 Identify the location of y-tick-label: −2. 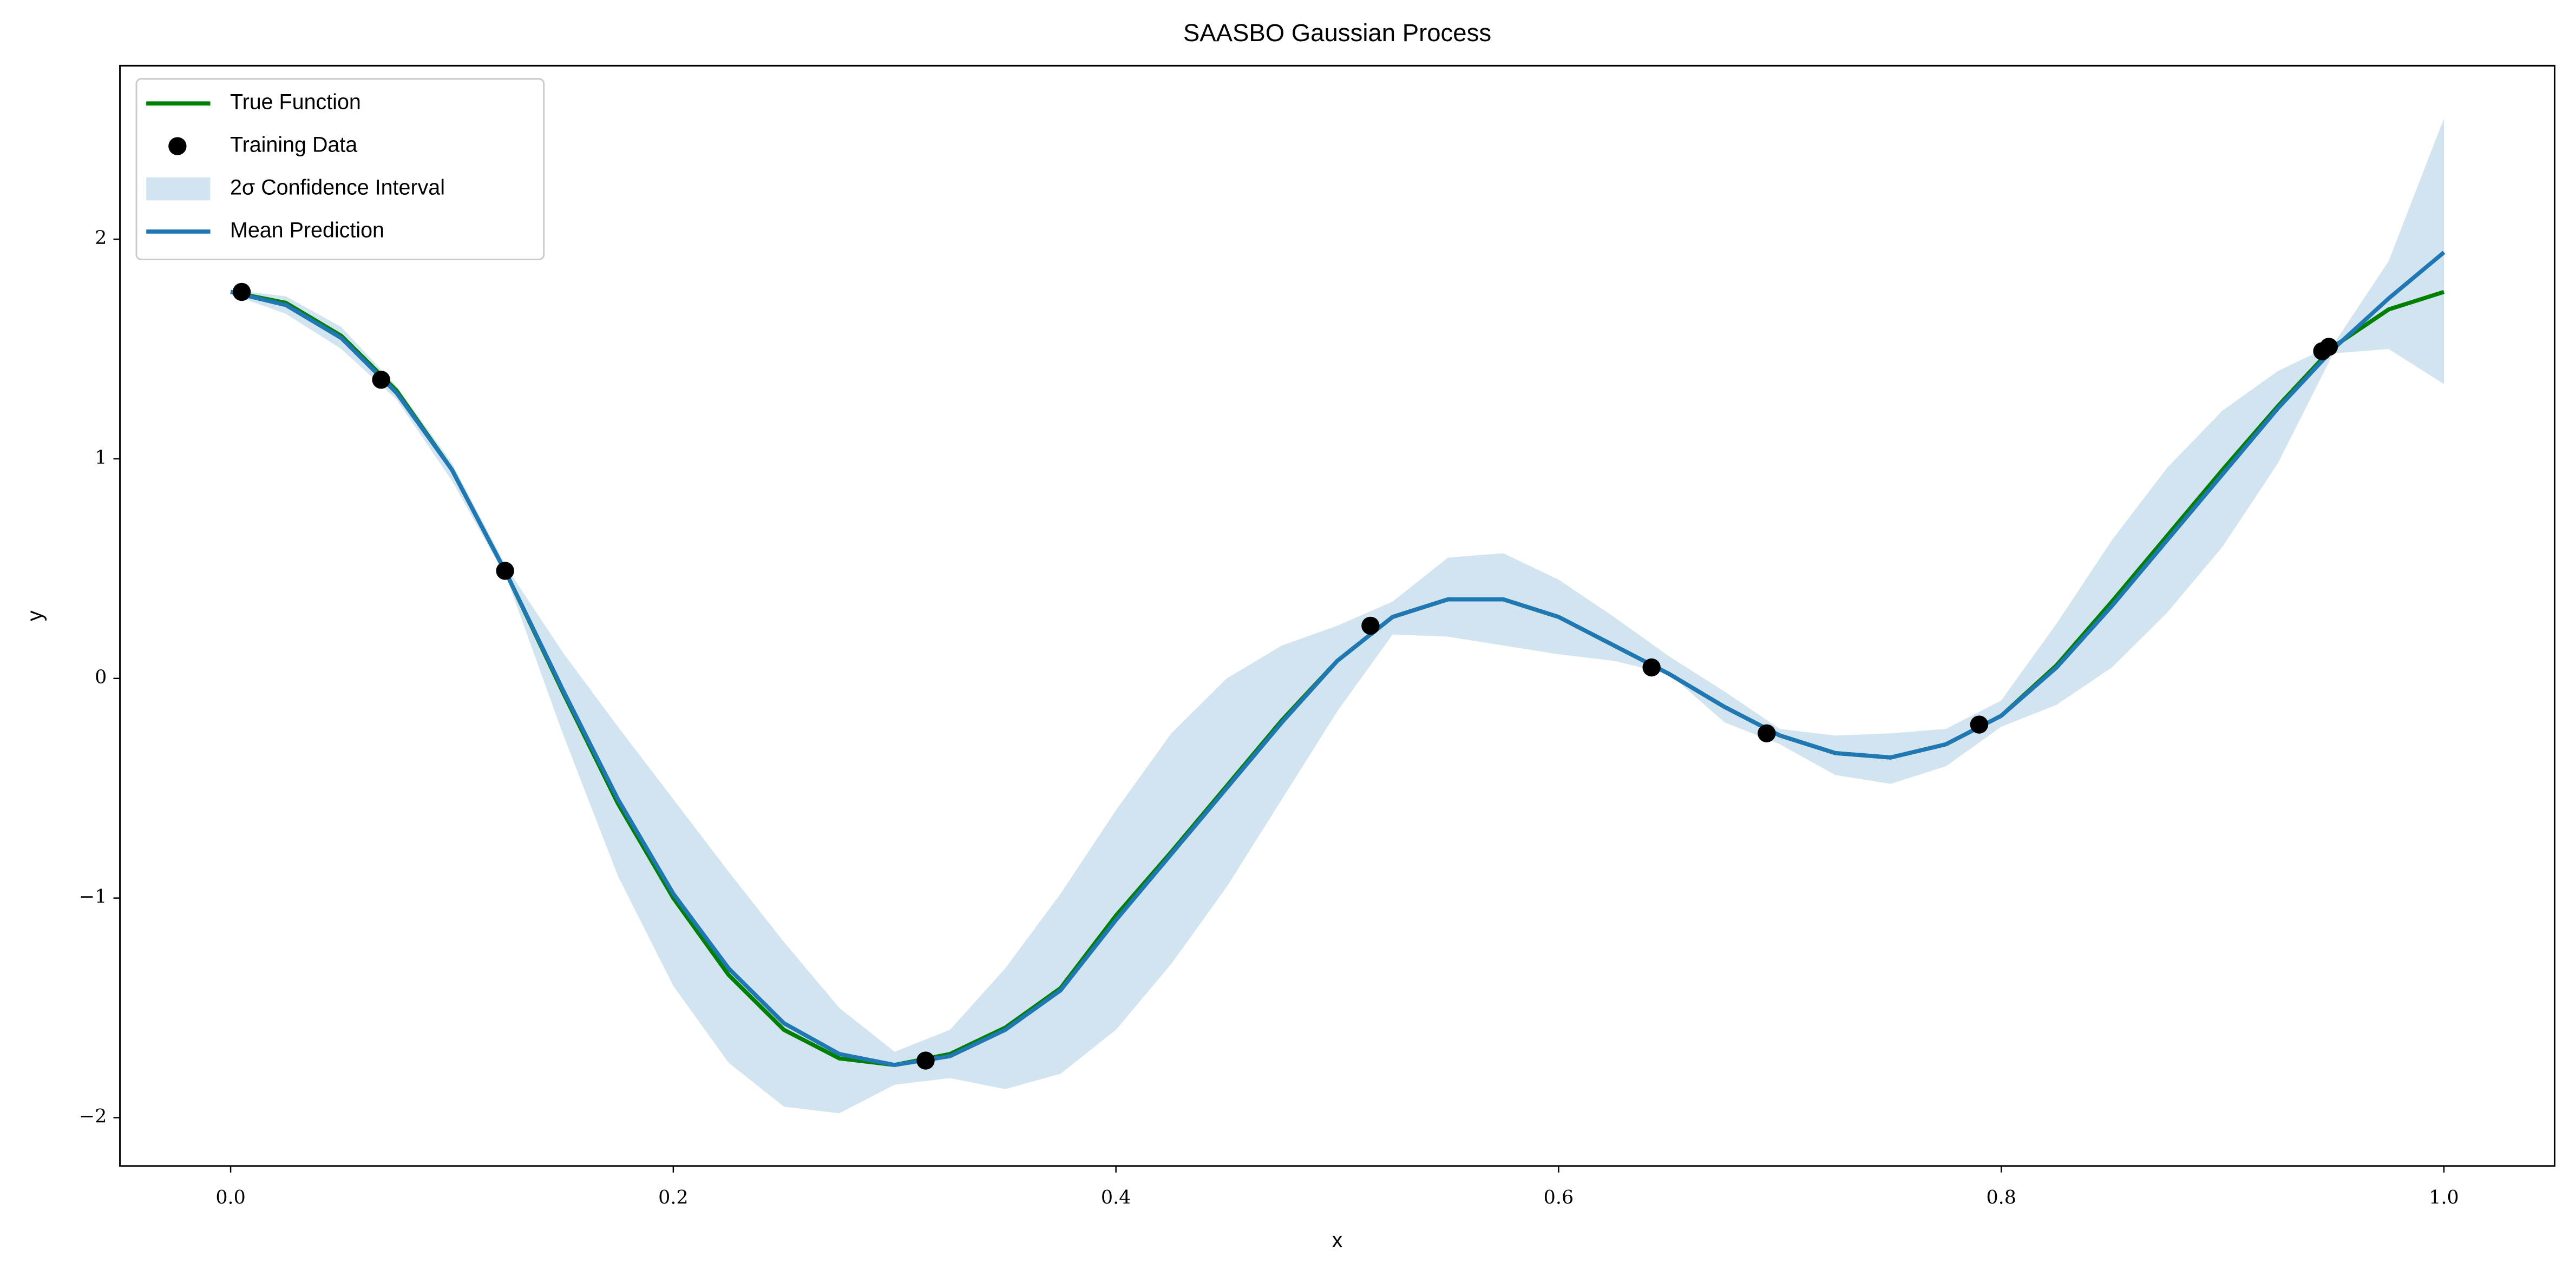
(93, 1117).